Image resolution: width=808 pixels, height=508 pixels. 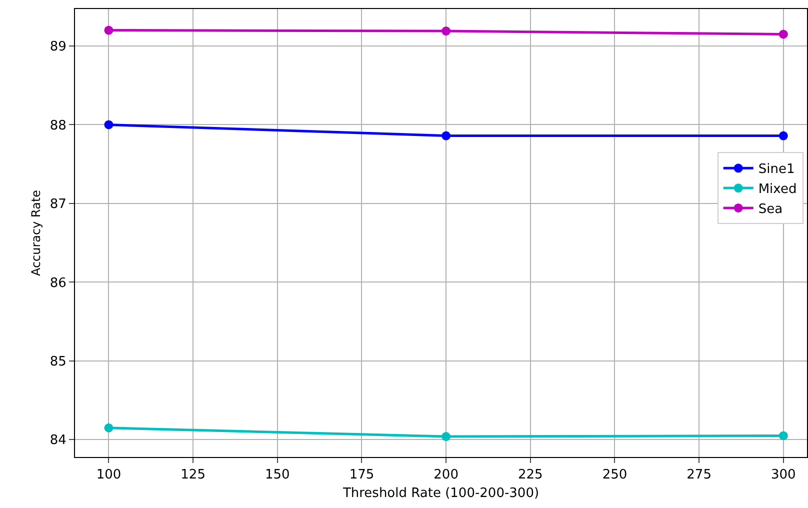 I want to click on y-axis-title: Accuracy Rate, so click(x=36, y=233).